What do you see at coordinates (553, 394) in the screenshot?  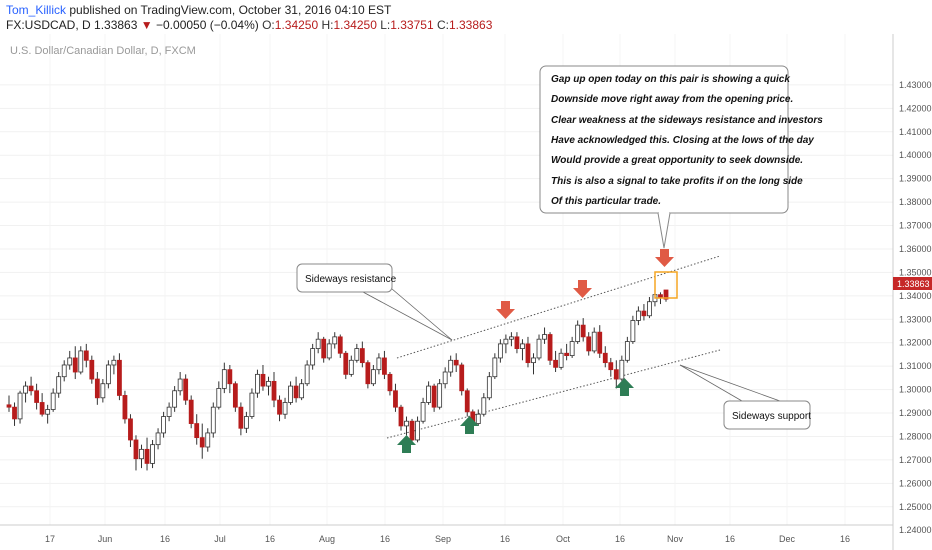 I see `support-trendline` at bounding box center [553, 394].